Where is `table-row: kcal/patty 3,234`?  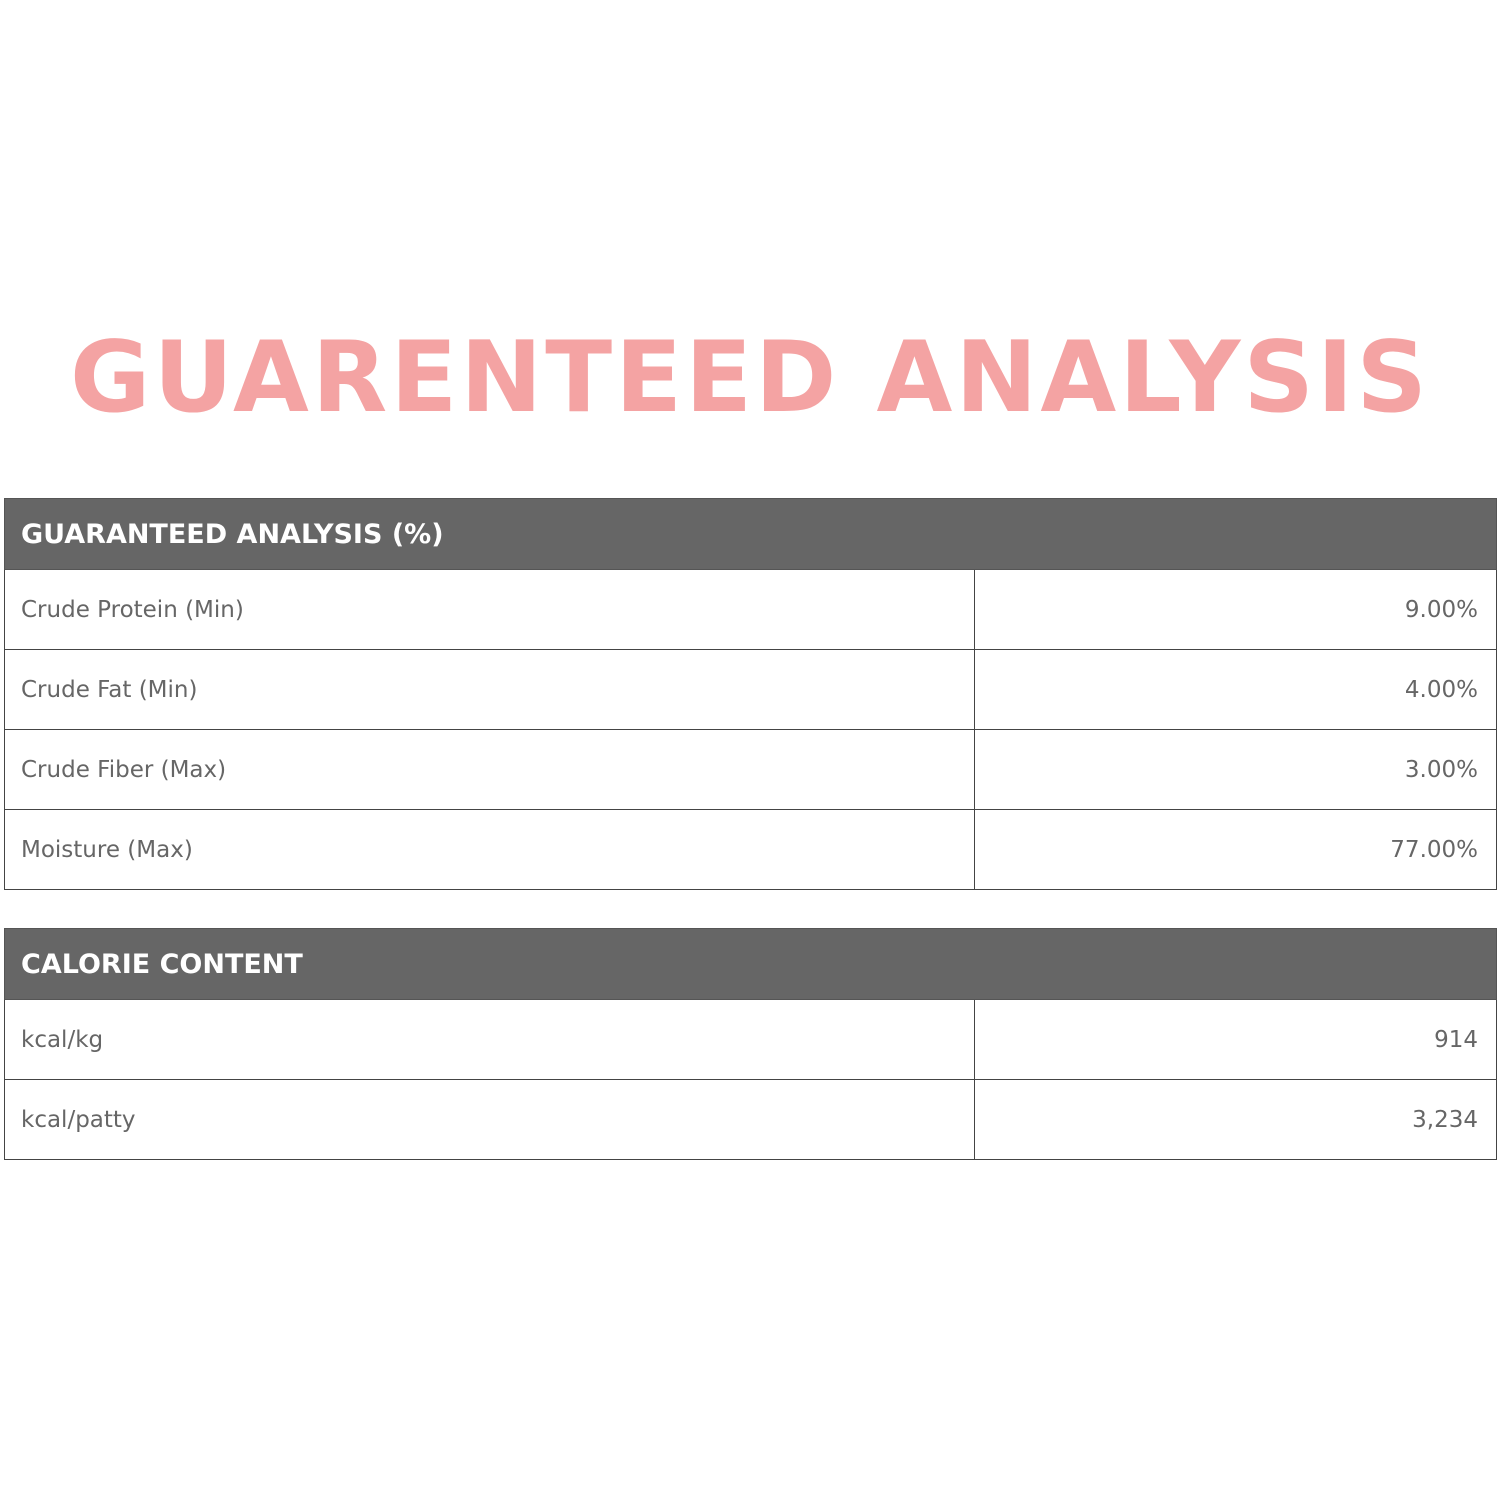 table-row: kcal/patty 3,234 is located at coordinates (750, 1119).